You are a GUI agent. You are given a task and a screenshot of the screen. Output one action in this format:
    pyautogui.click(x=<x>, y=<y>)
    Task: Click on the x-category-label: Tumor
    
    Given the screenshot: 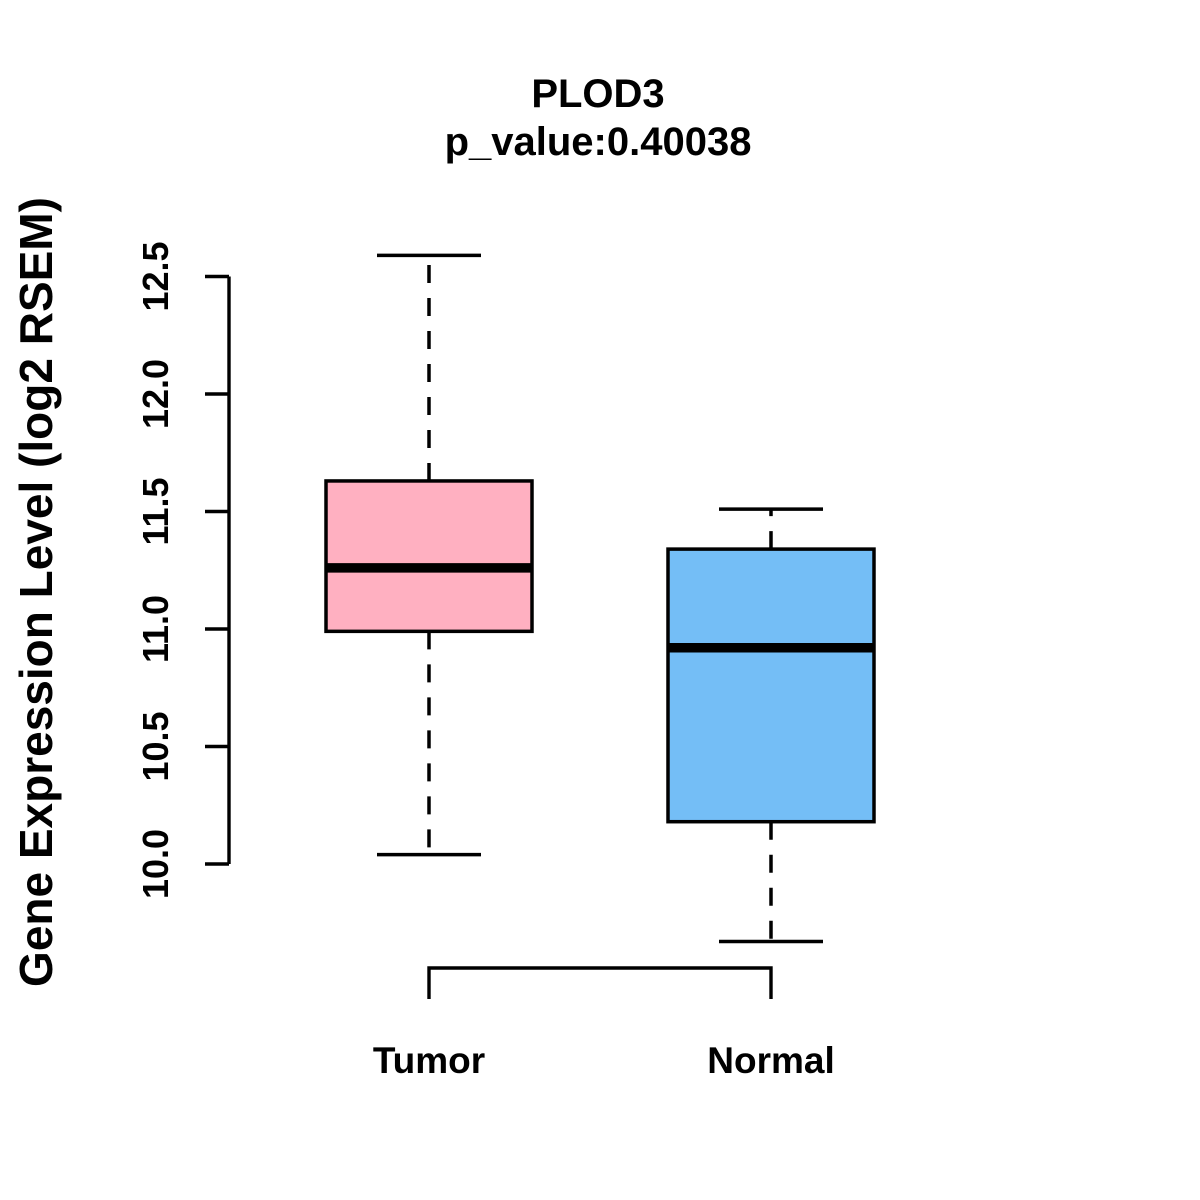 What is the action you would take?
    pyautogui.click(x=429, y=1060)
    